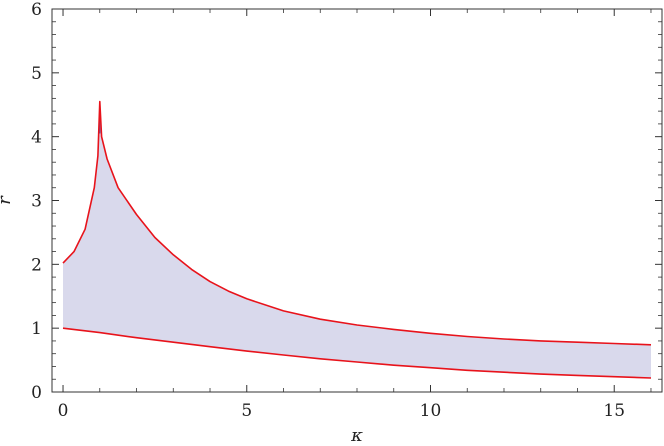 This screenshot has height=446, width=664. I want to click on y-tick-label: 0, so click(36, 393).